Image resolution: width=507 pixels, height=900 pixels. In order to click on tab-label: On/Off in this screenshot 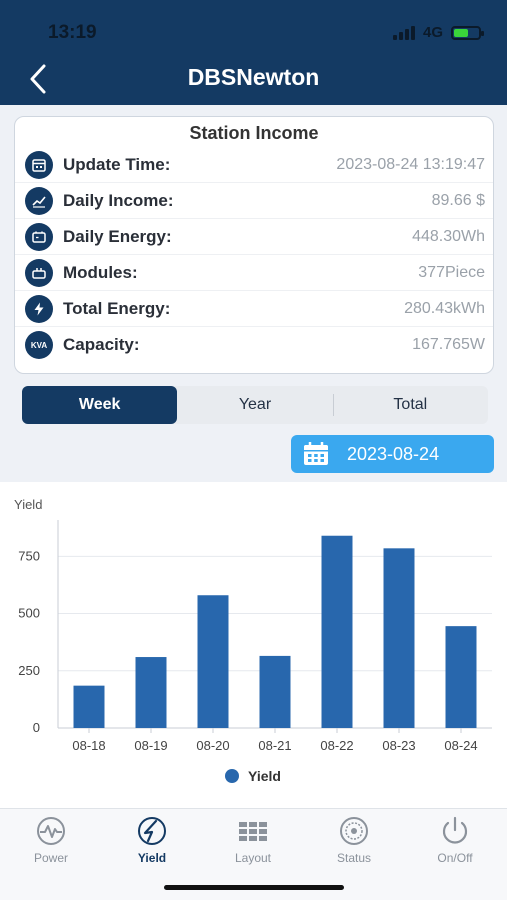, I will do `click(455, 858)`.